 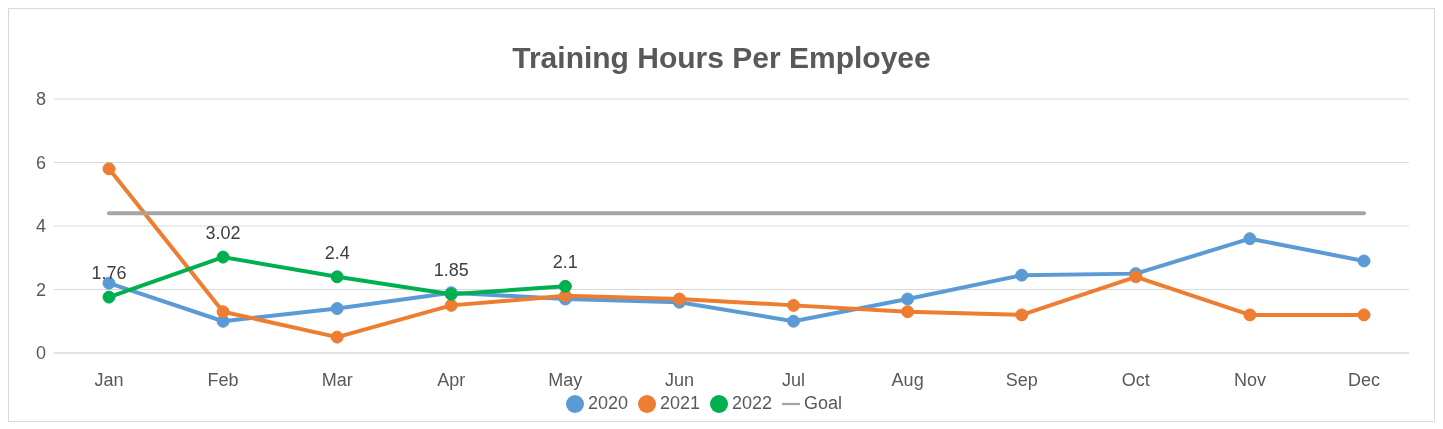 I want to click on y-tick-label: 2, so click(x=40, y=289).